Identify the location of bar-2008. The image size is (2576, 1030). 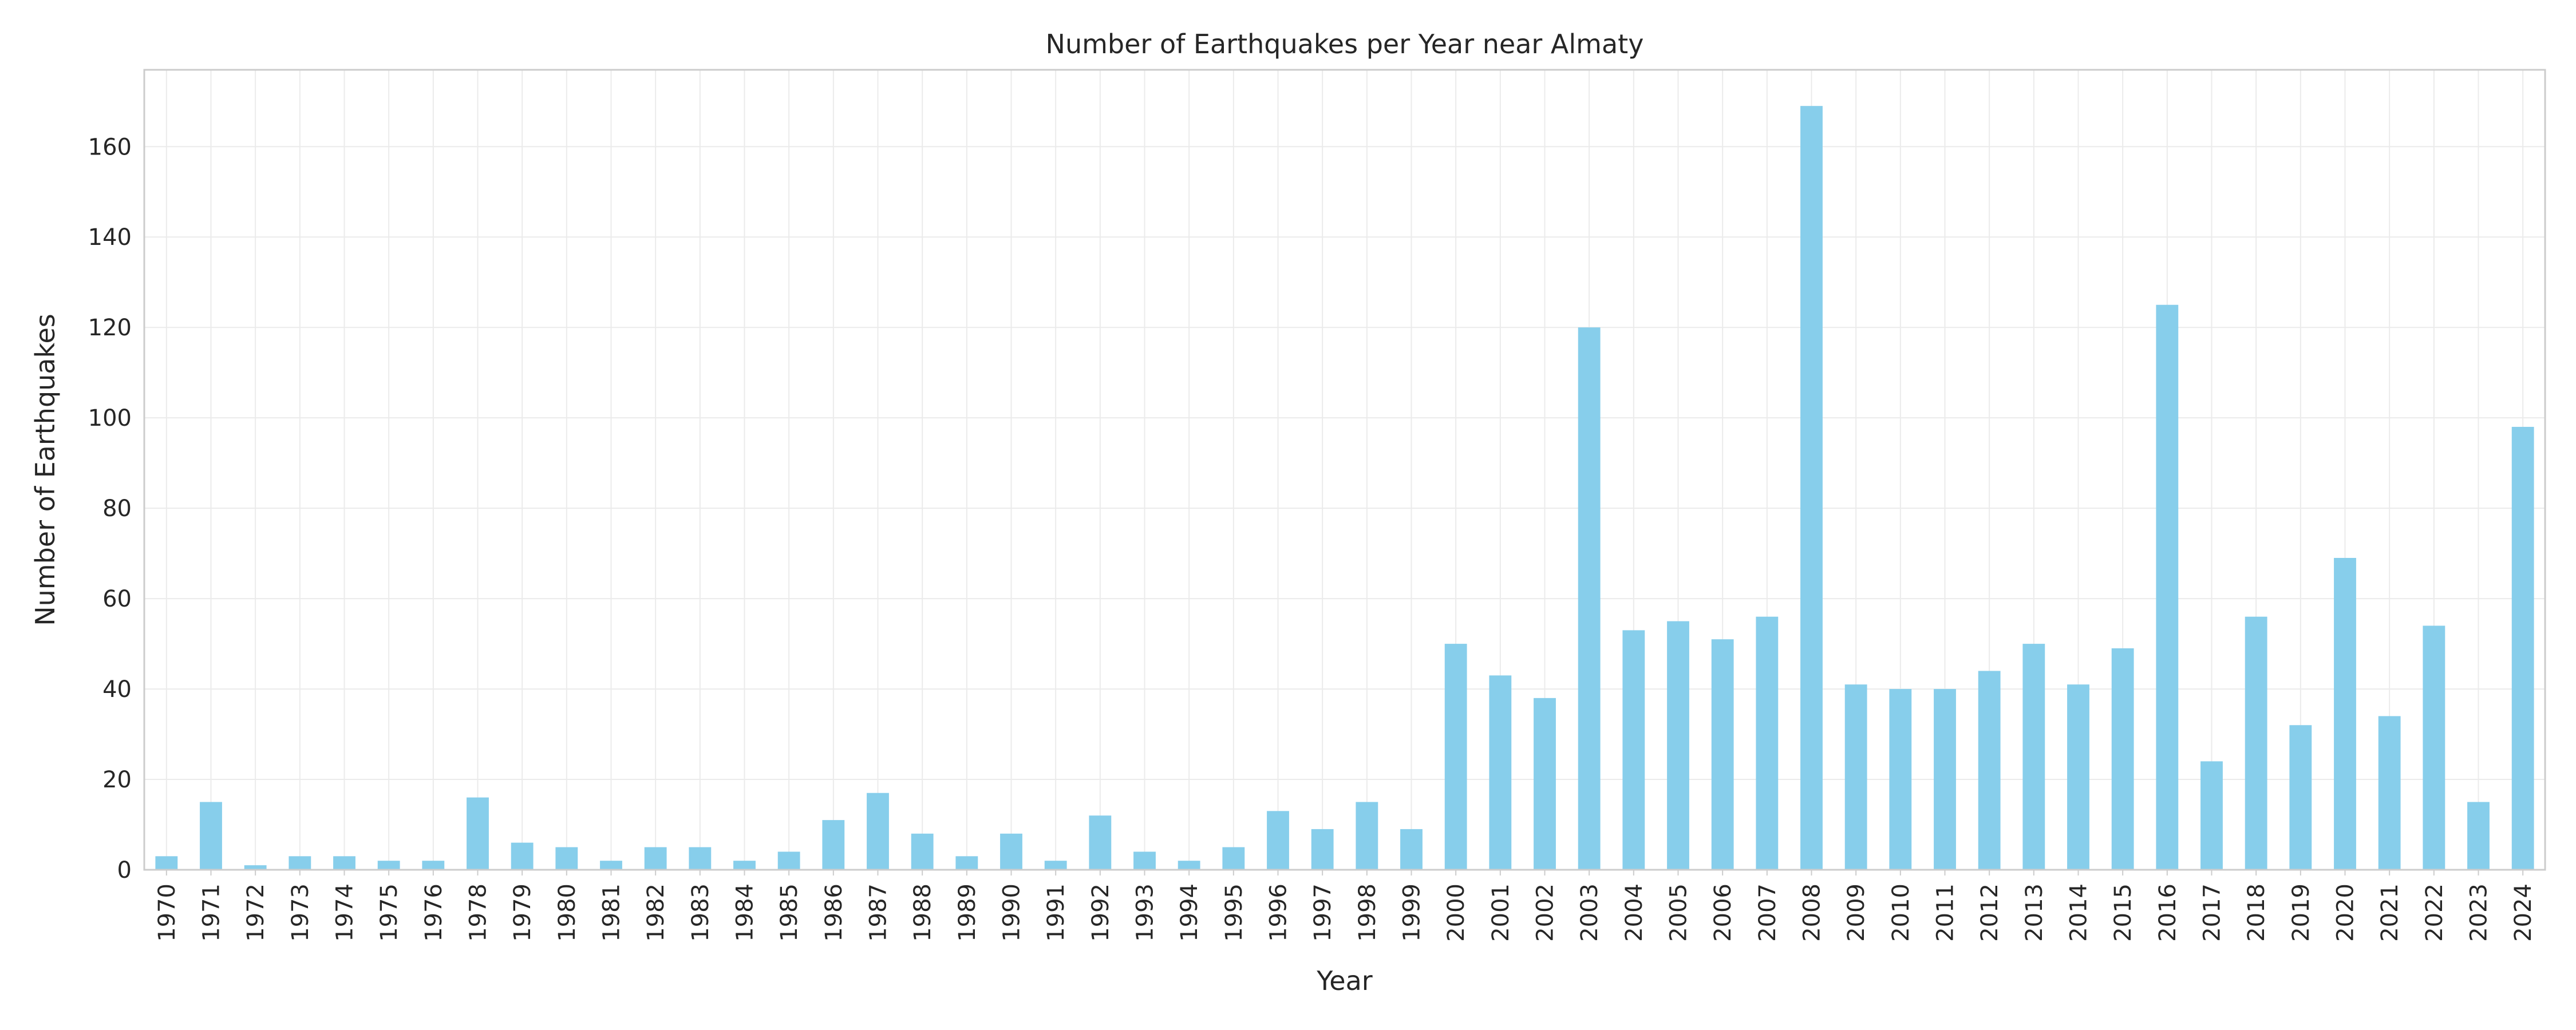
(1811, 488).